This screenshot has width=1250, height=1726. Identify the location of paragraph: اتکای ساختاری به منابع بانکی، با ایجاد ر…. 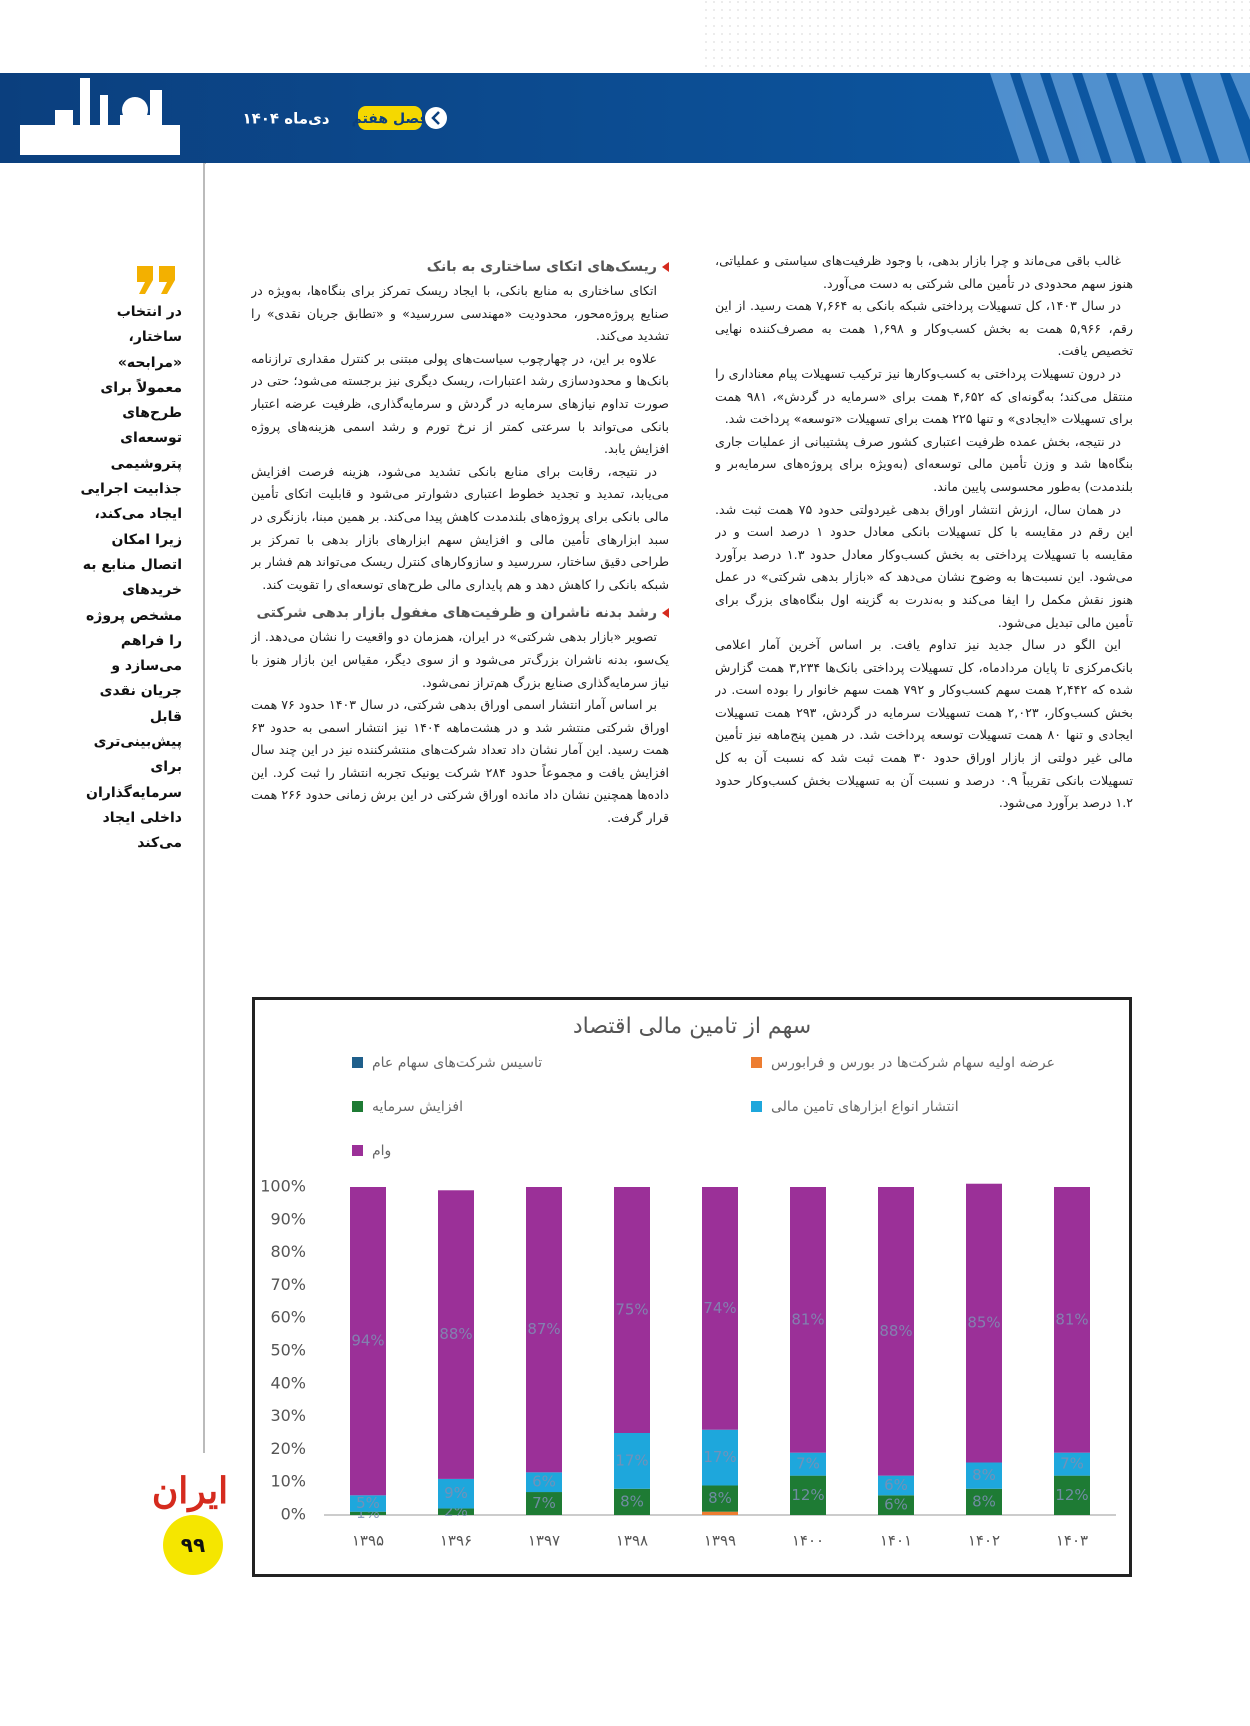
(460, 313).